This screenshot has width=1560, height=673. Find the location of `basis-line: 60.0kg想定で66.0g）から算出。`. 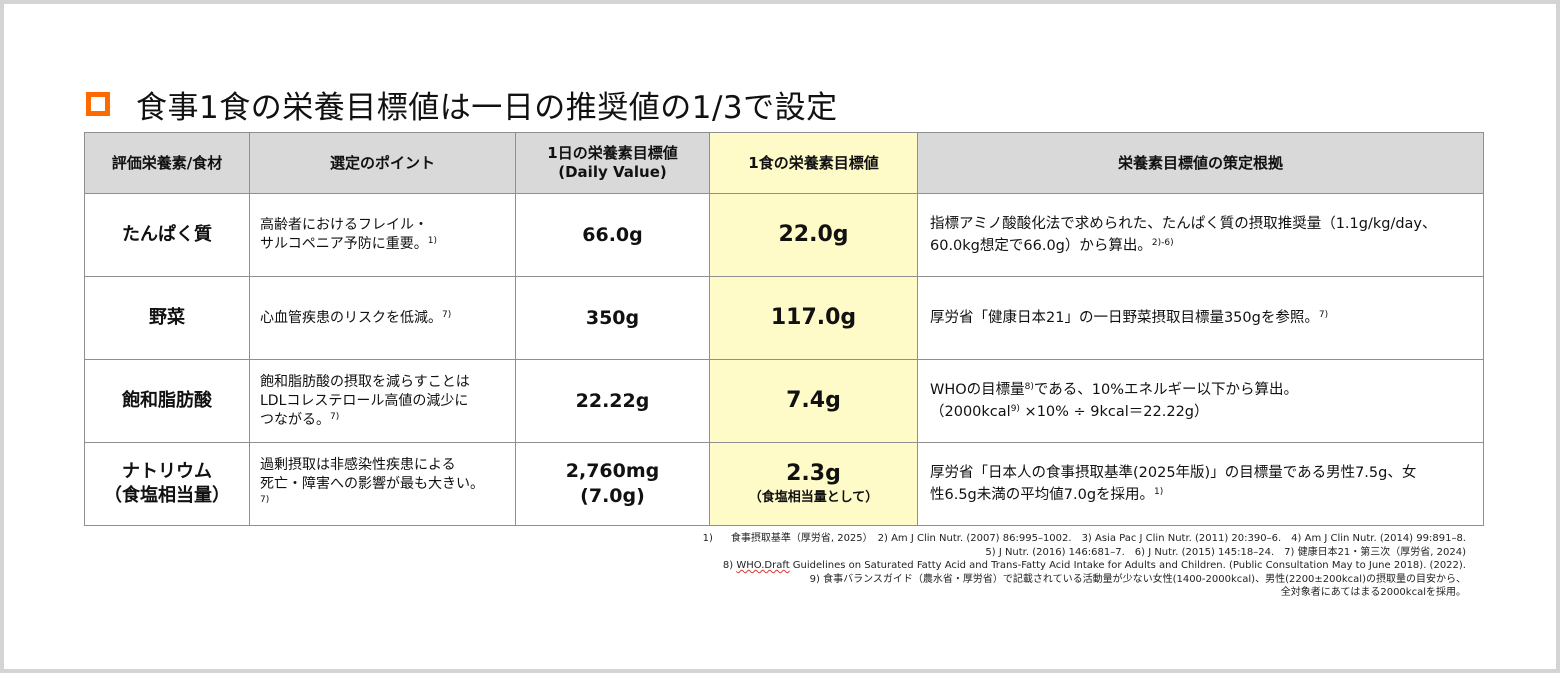

basis-line: 60.0kg想定で66.0g）から算出。 is located at coordinates (1041, 246).